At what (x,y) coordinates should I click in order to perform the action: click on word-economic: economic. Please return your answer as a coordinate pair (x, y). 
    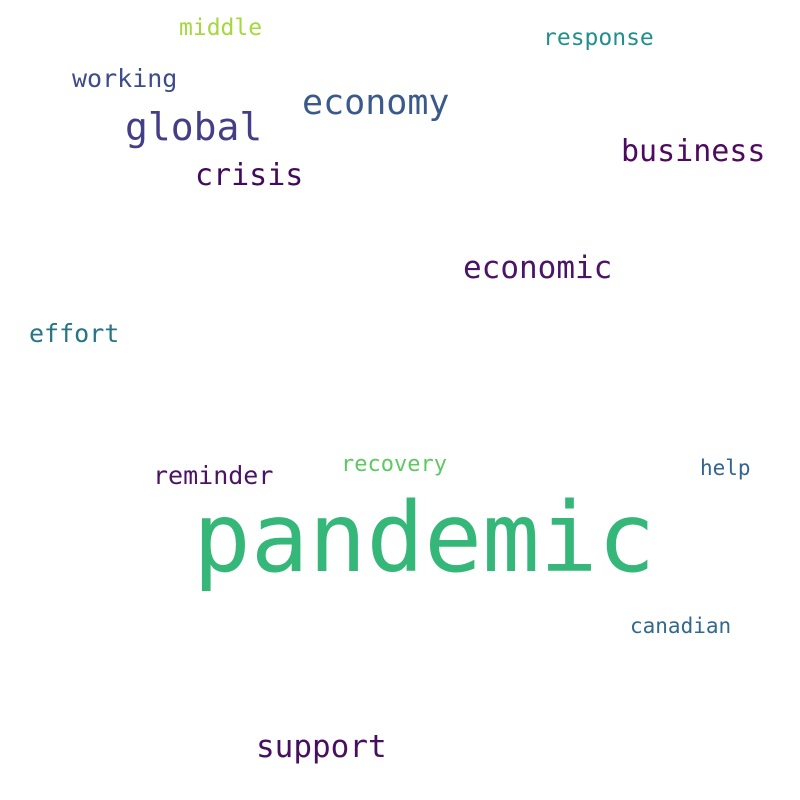
    Looking at the image, I should click on (538, 268).